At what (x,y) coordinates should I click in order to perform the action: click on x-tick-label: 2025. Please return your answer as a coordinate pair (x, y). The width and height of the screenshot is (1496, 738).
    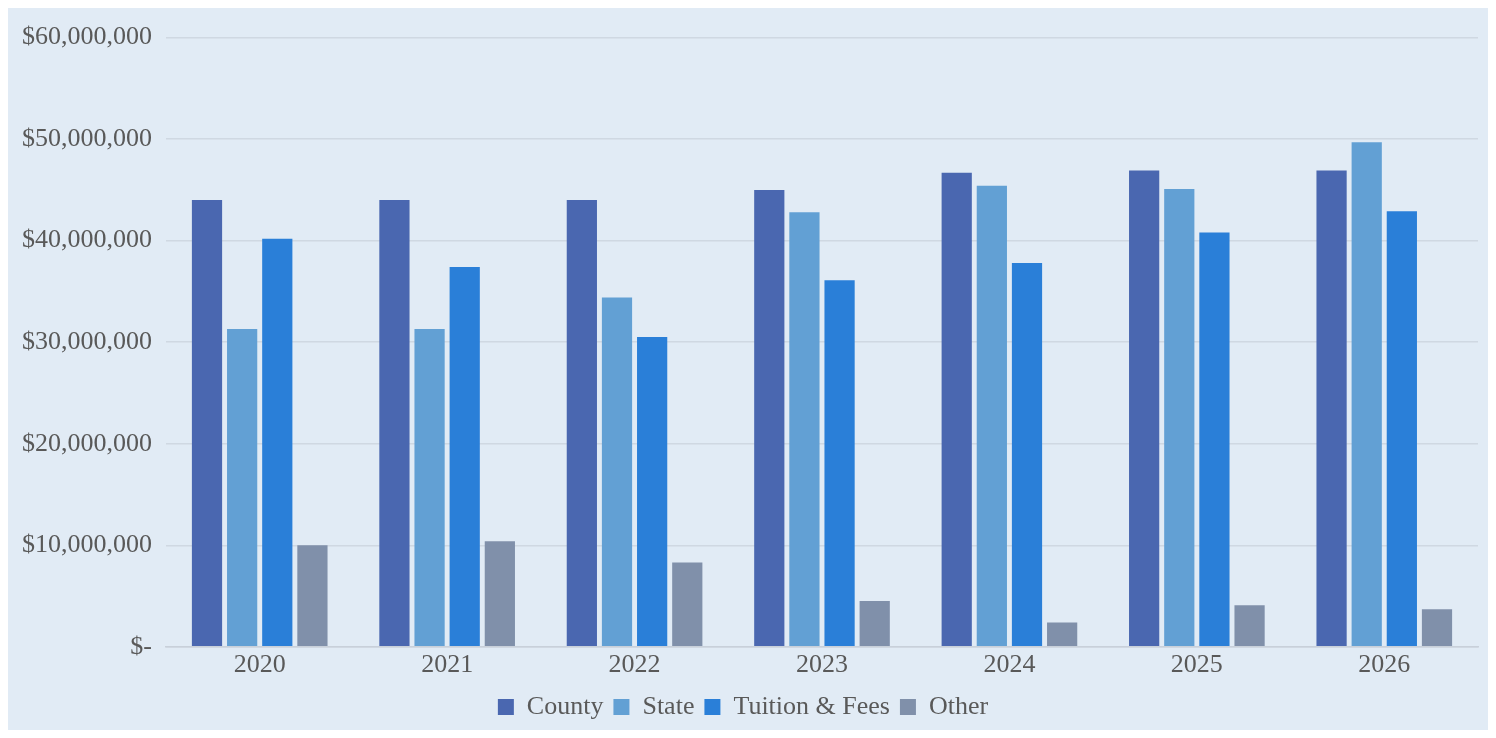
    Looking at the image, I should click on (1196, 664).